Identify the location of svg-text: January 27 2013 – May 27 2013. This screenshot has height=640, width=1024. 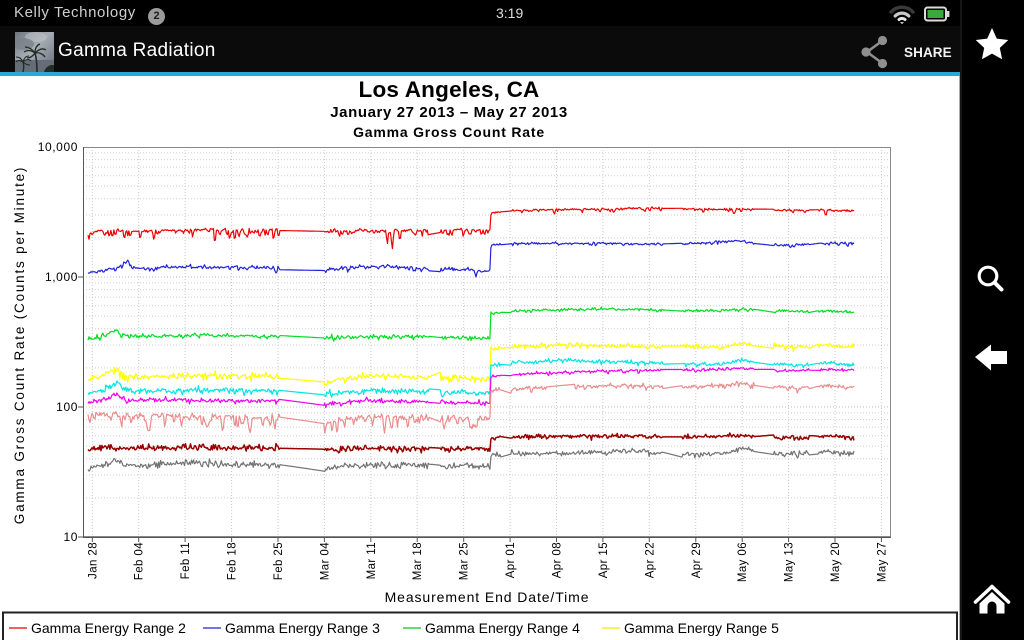
(449, 112).